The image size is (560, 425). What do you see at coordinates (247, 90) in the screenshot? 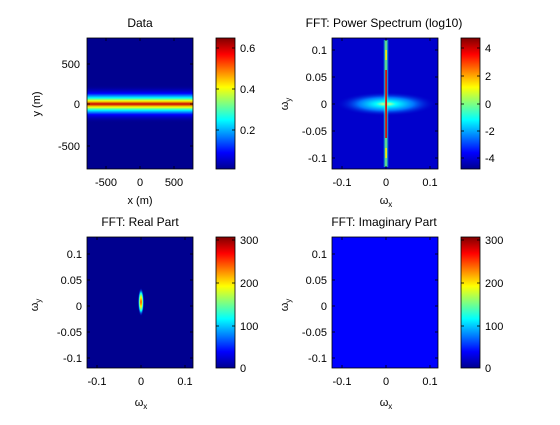
I see `colorbar-tick-label: 0.4` at bounding box center [247, 90].